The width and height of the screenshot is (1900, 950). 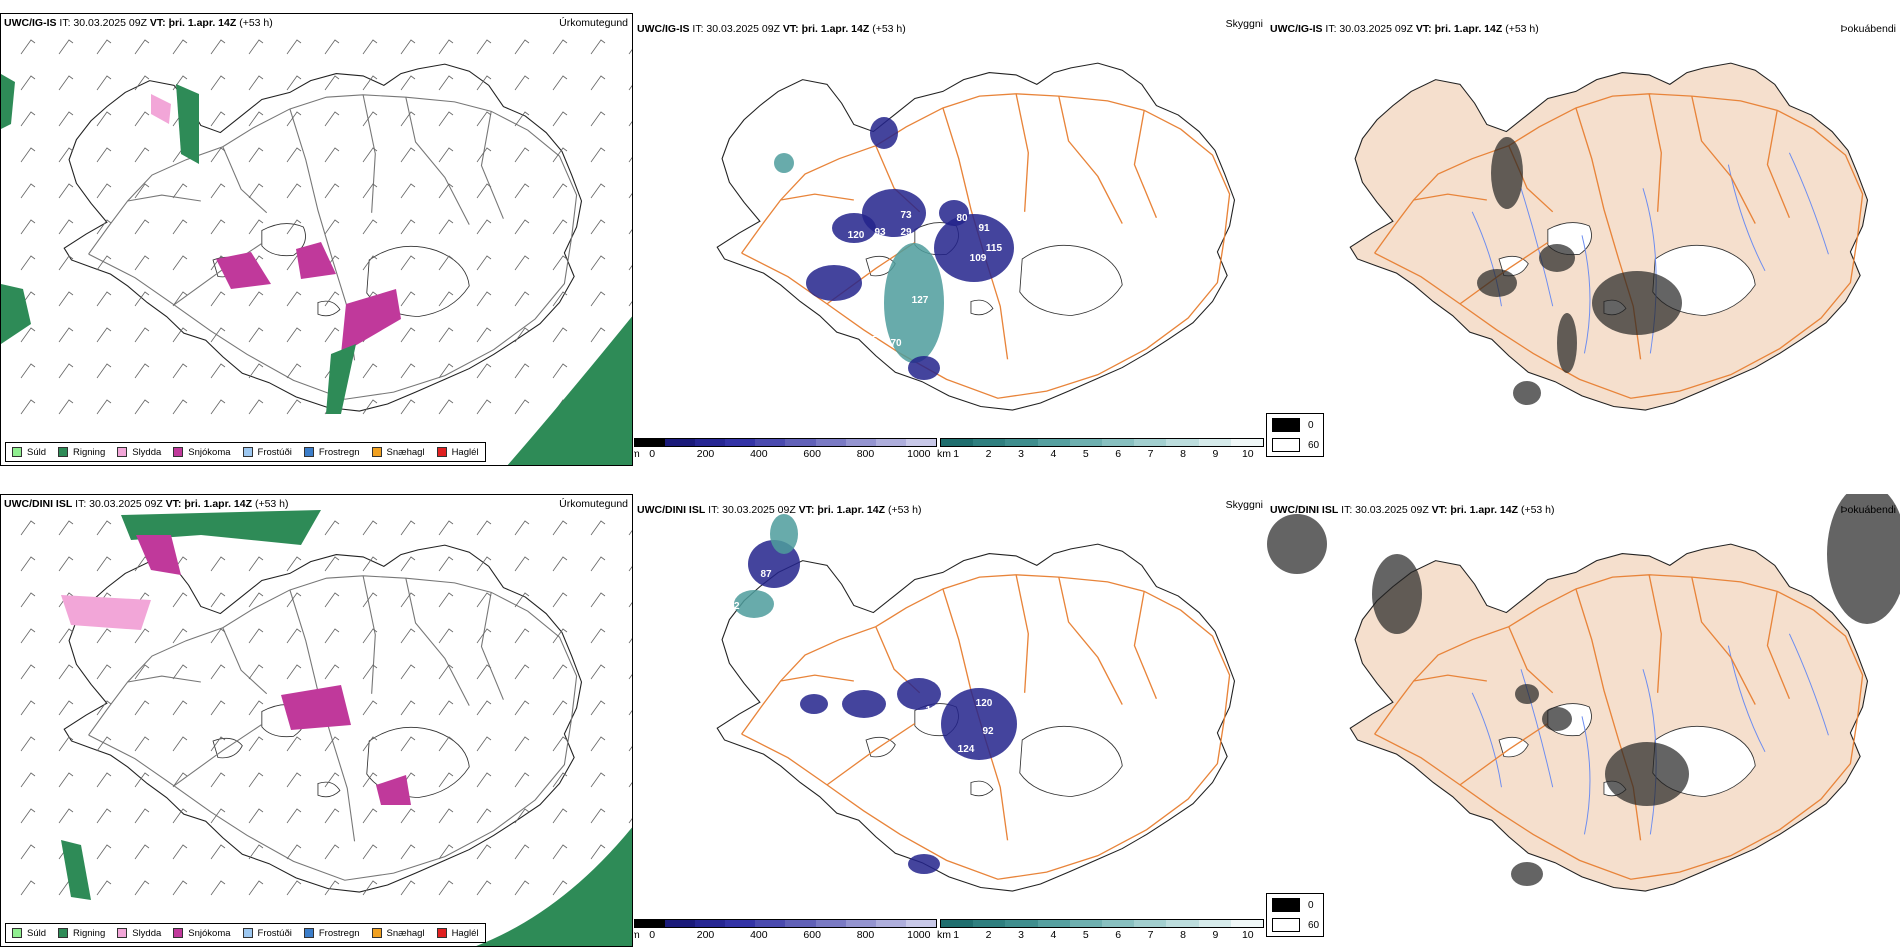 I want to click on colorbar-tick-label: 400, so click(x=759, y=454).